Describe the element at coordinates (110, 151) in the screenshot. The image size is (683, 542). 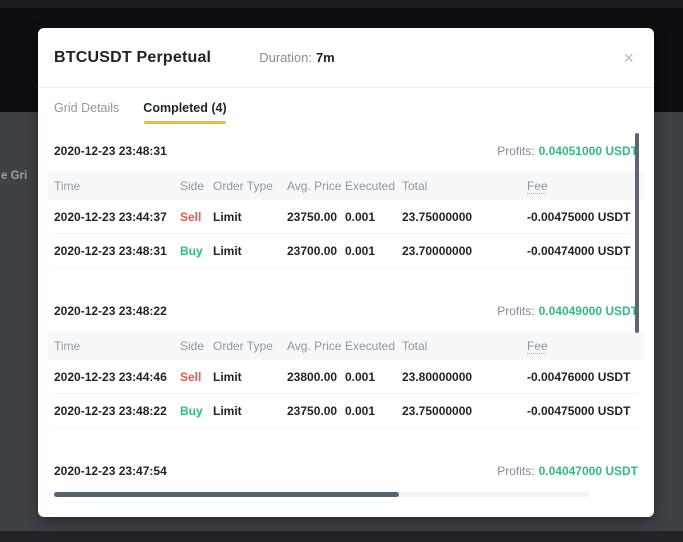
I see `deal-timestamp: 2020-12-23 23:48:31` at that location.